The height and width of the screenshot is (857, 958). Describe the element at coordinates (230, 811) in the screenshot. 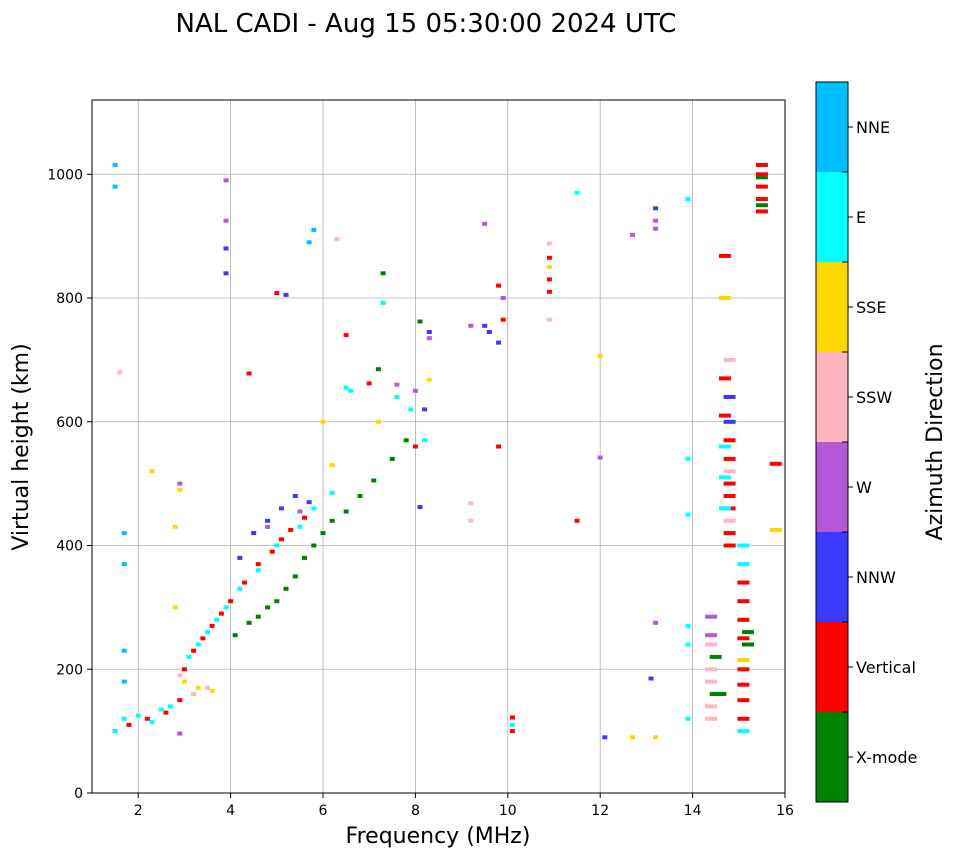

I see `x-tick-label: 4` at that location.